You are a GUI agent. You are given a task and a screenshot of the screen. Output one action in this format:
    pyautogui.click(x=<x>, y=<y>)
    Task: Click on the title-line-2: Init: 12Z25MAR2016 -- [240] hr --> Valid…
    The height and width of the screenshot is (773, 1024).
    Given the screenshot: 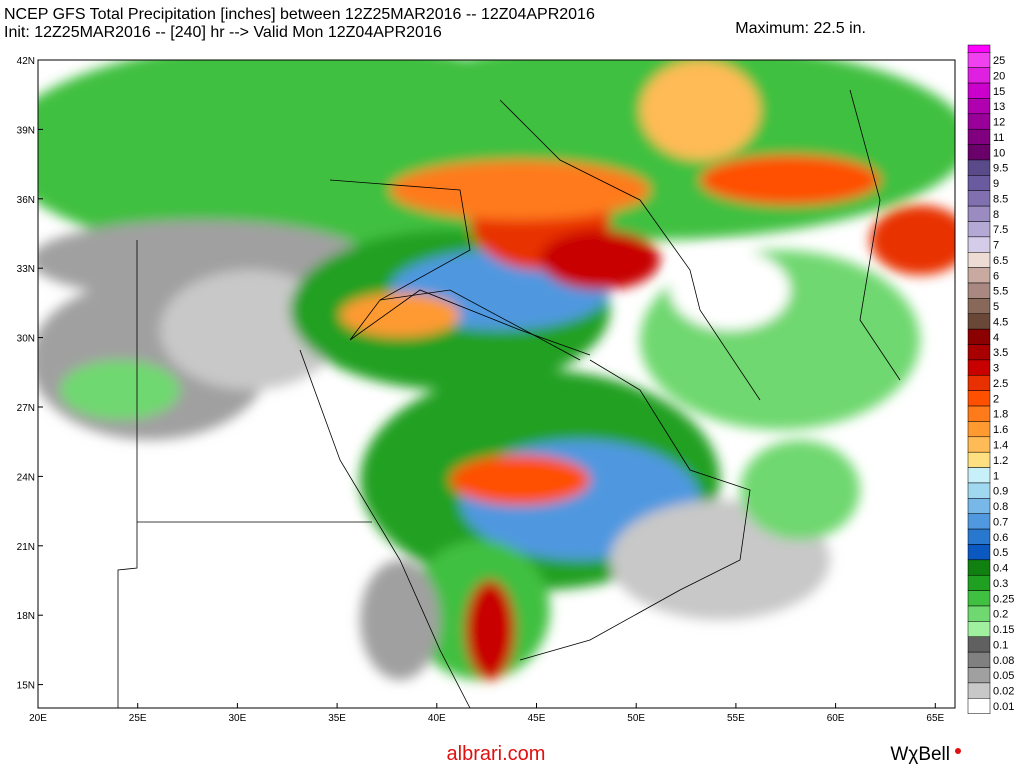 What is the action you would take?
    pyautogui.click(x=223, y=32)
    